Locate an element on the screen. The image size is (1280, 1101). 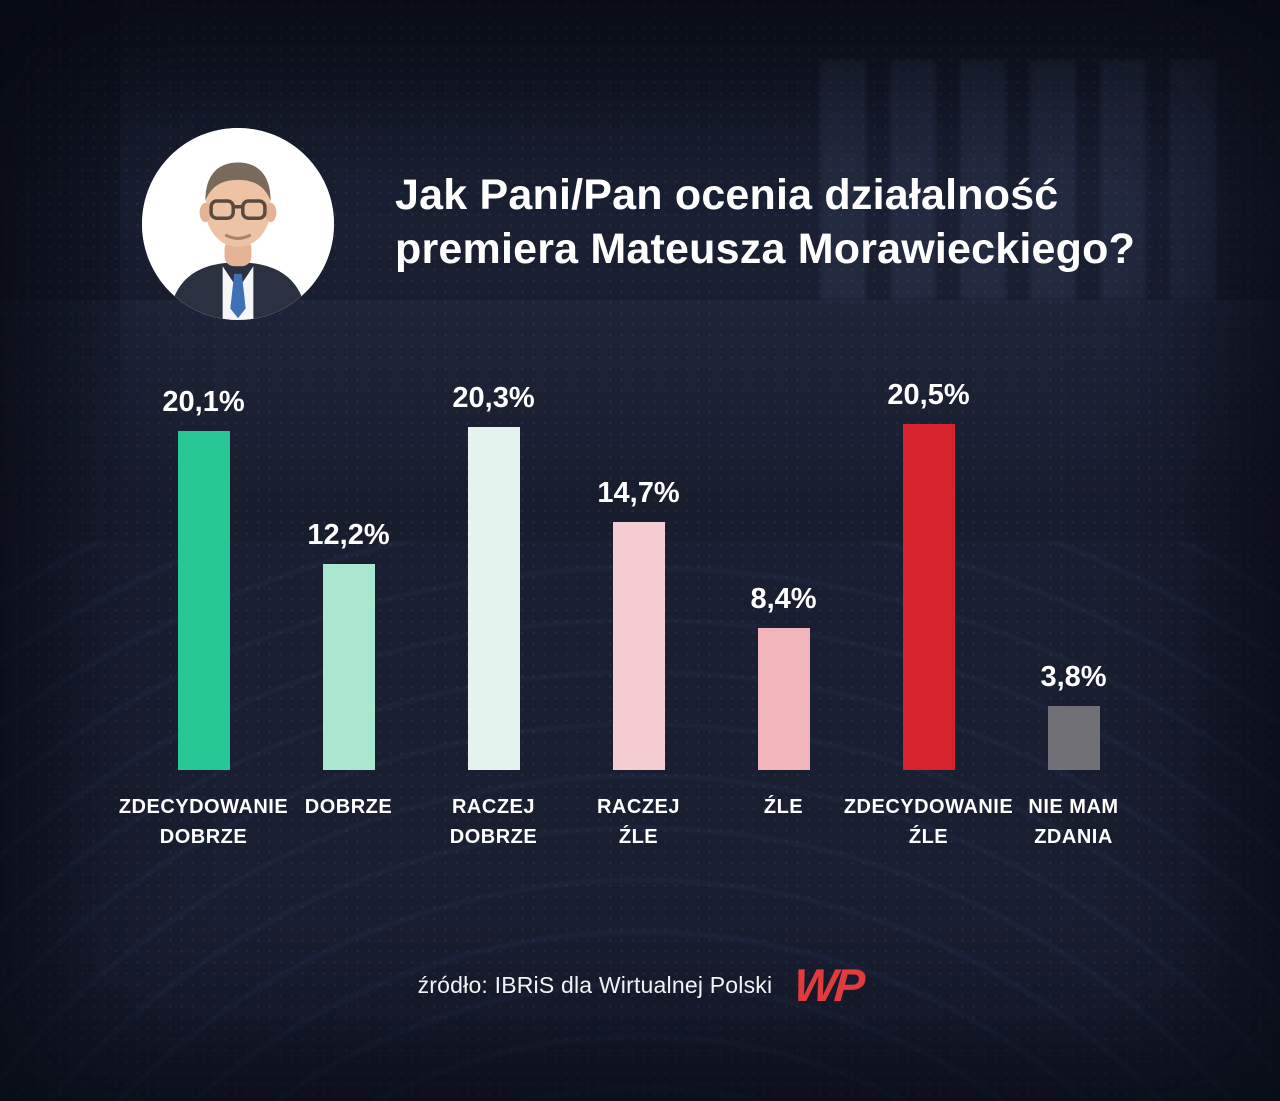
bar-category-label: DOBRZE is located at coordinates (348, 807).